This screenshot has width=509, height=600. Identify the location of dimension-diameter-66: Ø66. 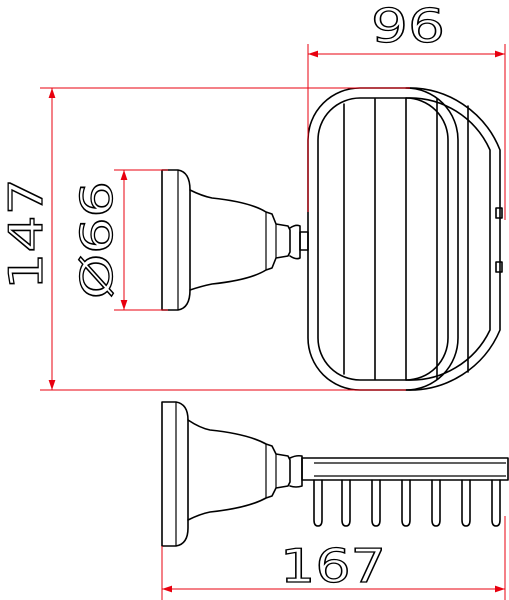
(119, 240).